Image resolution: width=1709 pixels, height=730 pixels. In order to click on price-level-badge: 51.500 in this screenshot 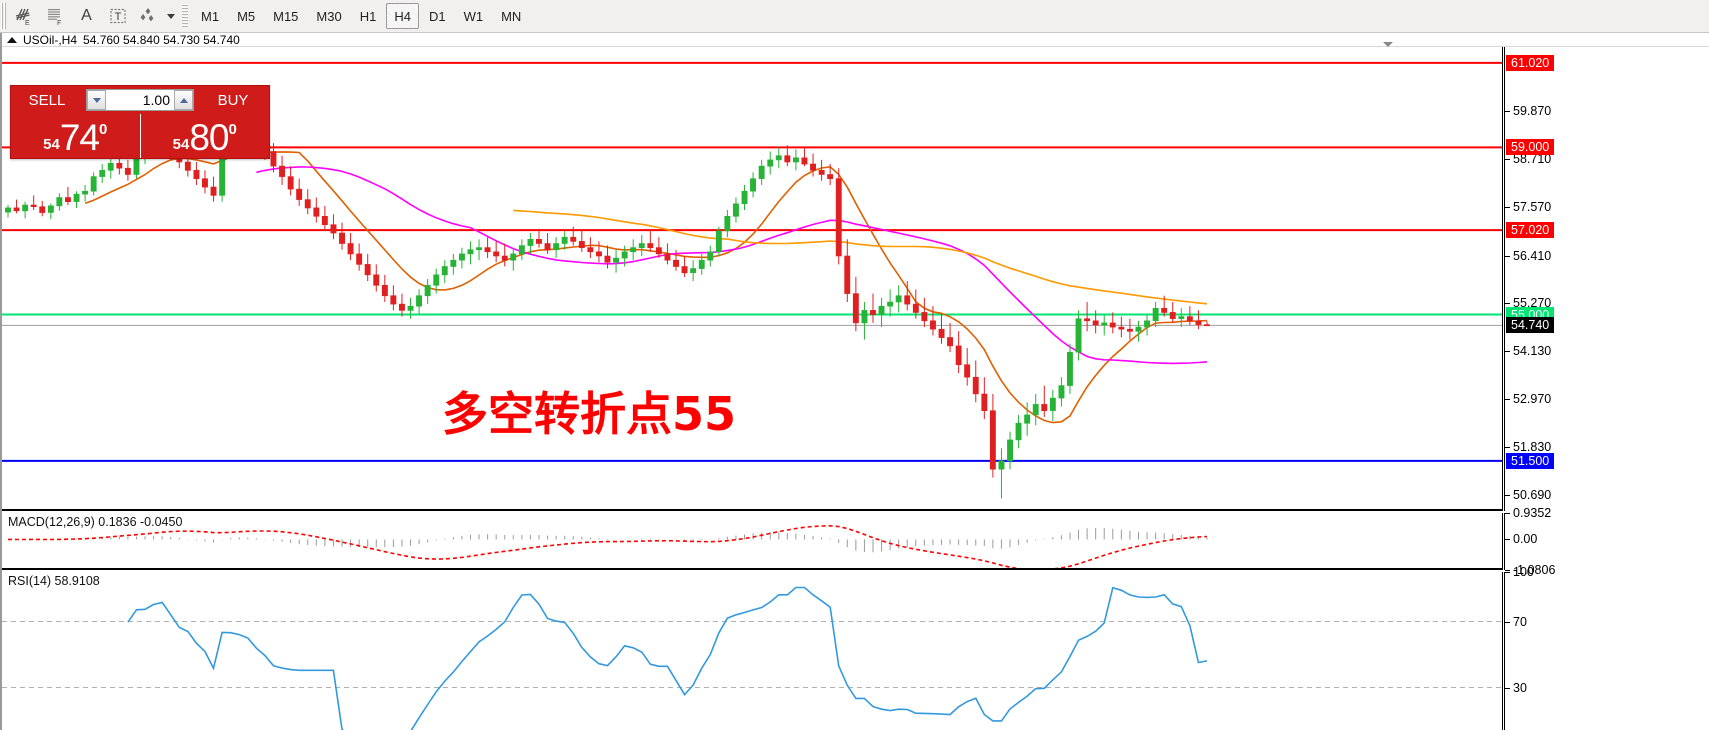, I will do `click(1530, 460)`.